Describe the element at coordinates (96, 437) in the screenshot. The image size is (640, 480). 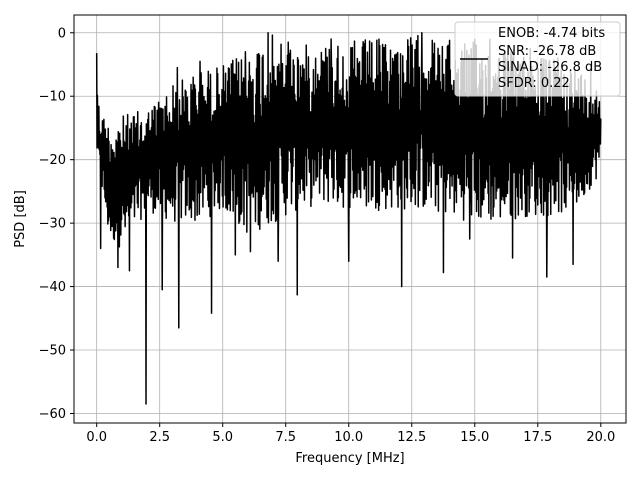
I see `x-tick-label: 0.0` at that location.